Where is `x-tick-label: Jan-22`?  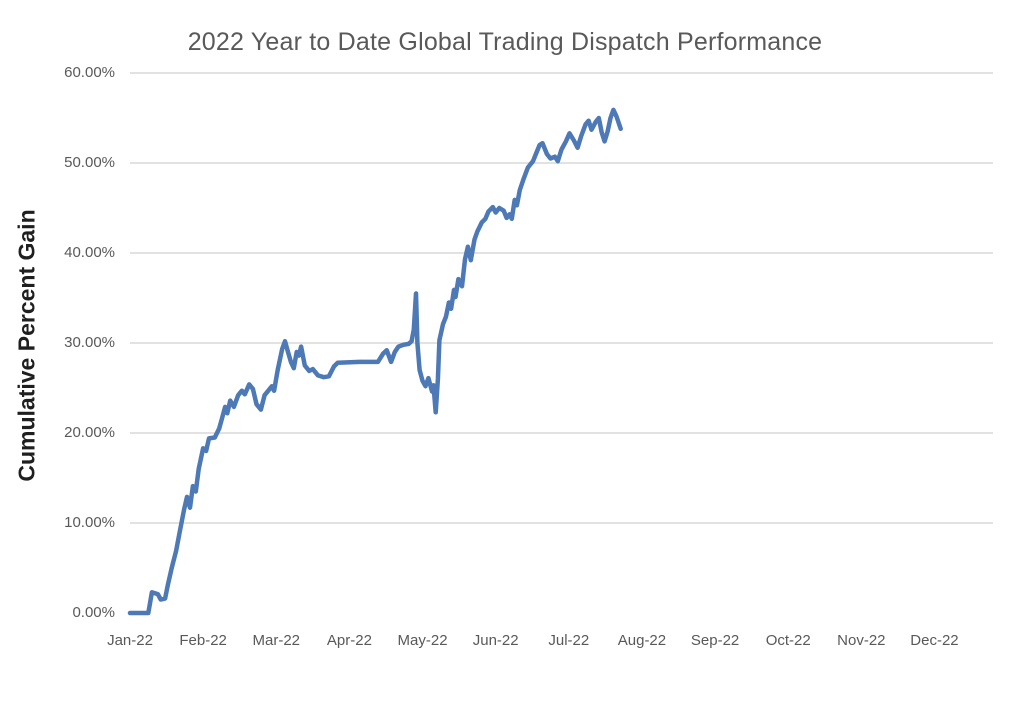 x-tick-label: Jan-22 is located at coordinates (130, 640).